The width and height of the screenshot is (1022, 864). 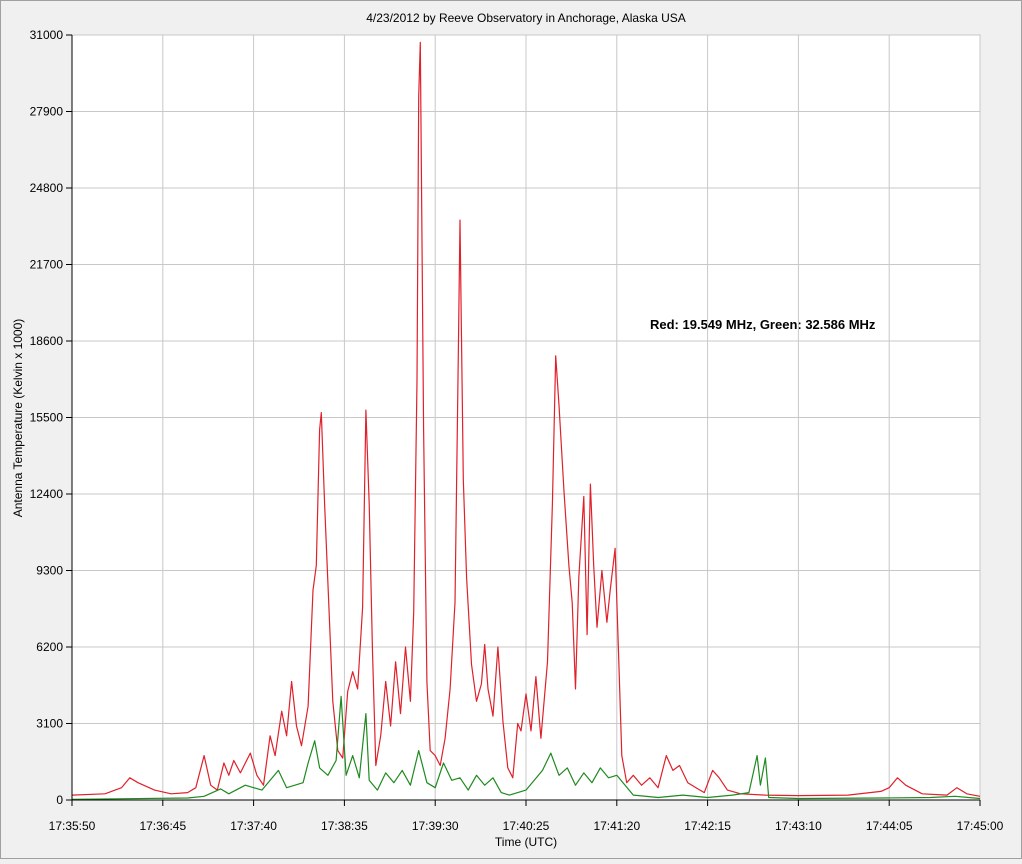 What do you see at coordinates (435, 826) in the screenshot?
I see `x-tick-label: 17:39:30` at bounding box center [435, 826].